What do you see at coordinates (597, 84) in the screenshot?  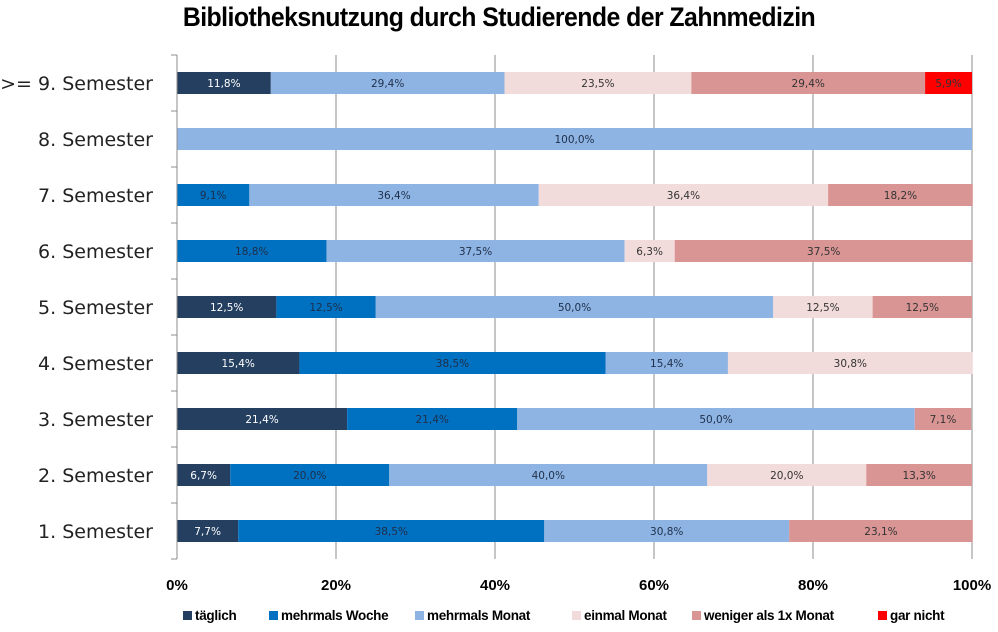 I see `data-label: 23,5%` at bounding box center [597, 84].